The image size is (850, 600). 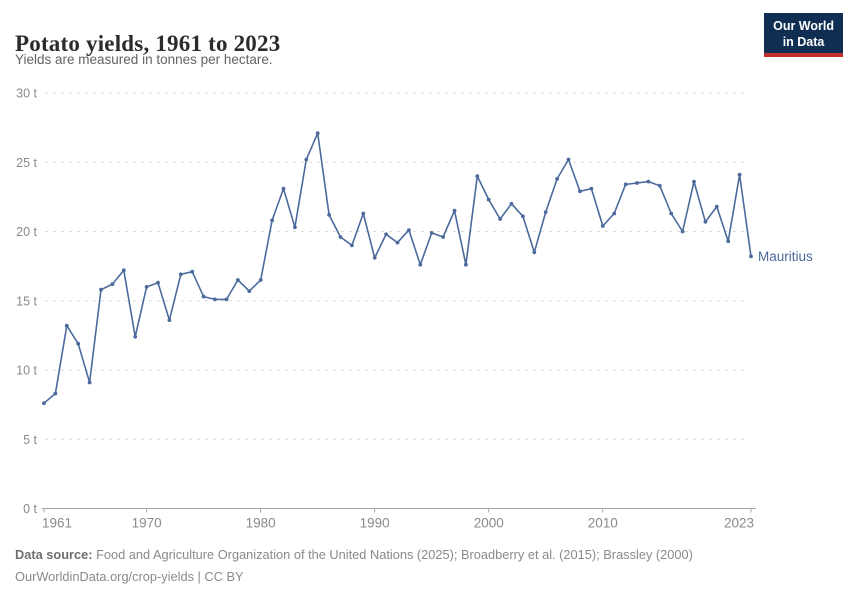 I want to click on x-tick-label: 1990, so click(x=375, y=523).